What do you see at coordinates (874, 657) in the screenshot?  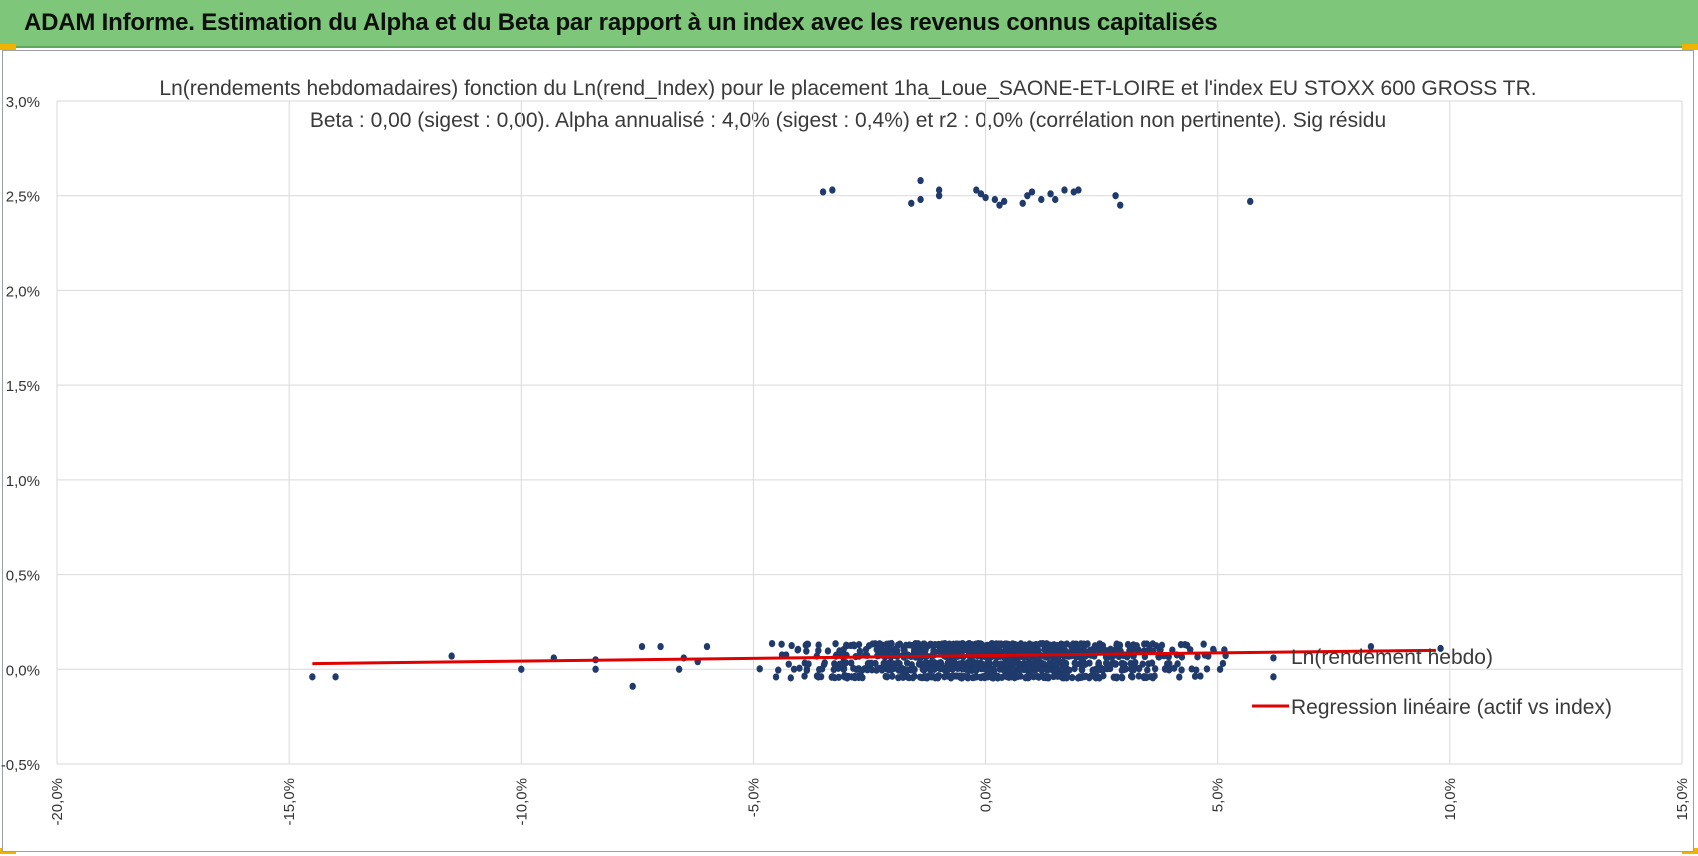 I see `regression-line` at bounding box center [874, 657].